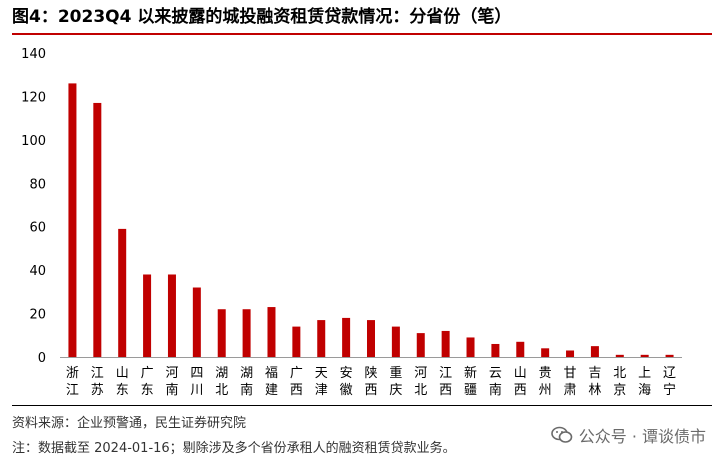  What do you see at coordinates (33, 54) in the screenshot?
I see `y-tick-label: 140` at bounding box center [33, 54].